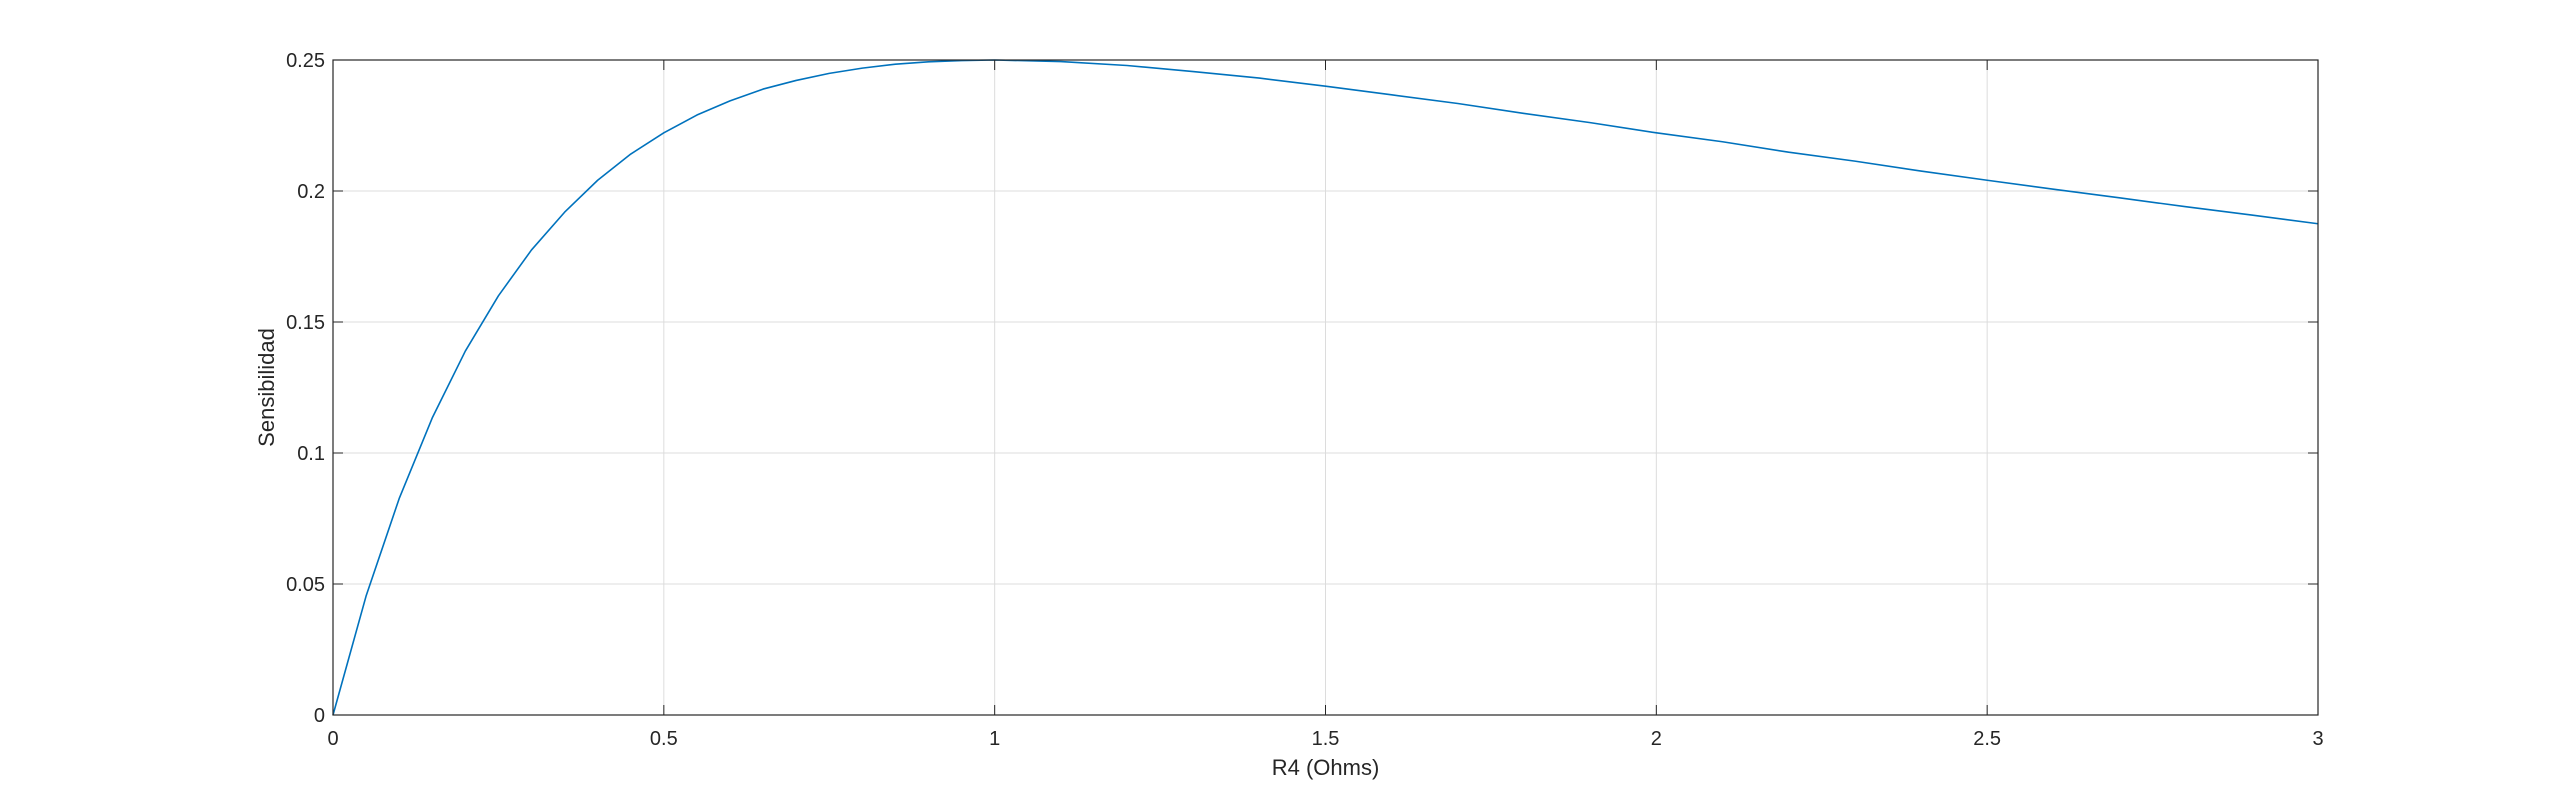 Image resolution: width=2560 pixels, height=805 pixels. I want to click on x-tick-label: 1, so click(994, 739).